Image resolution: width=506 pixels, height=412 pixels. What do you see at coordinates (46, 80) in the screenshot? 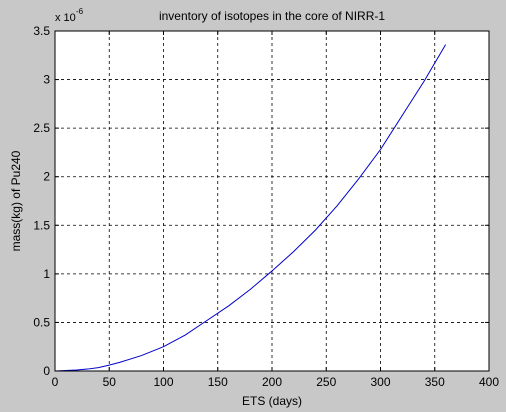
I see `y-tick-label: 3` at bounding box center [46, 80].